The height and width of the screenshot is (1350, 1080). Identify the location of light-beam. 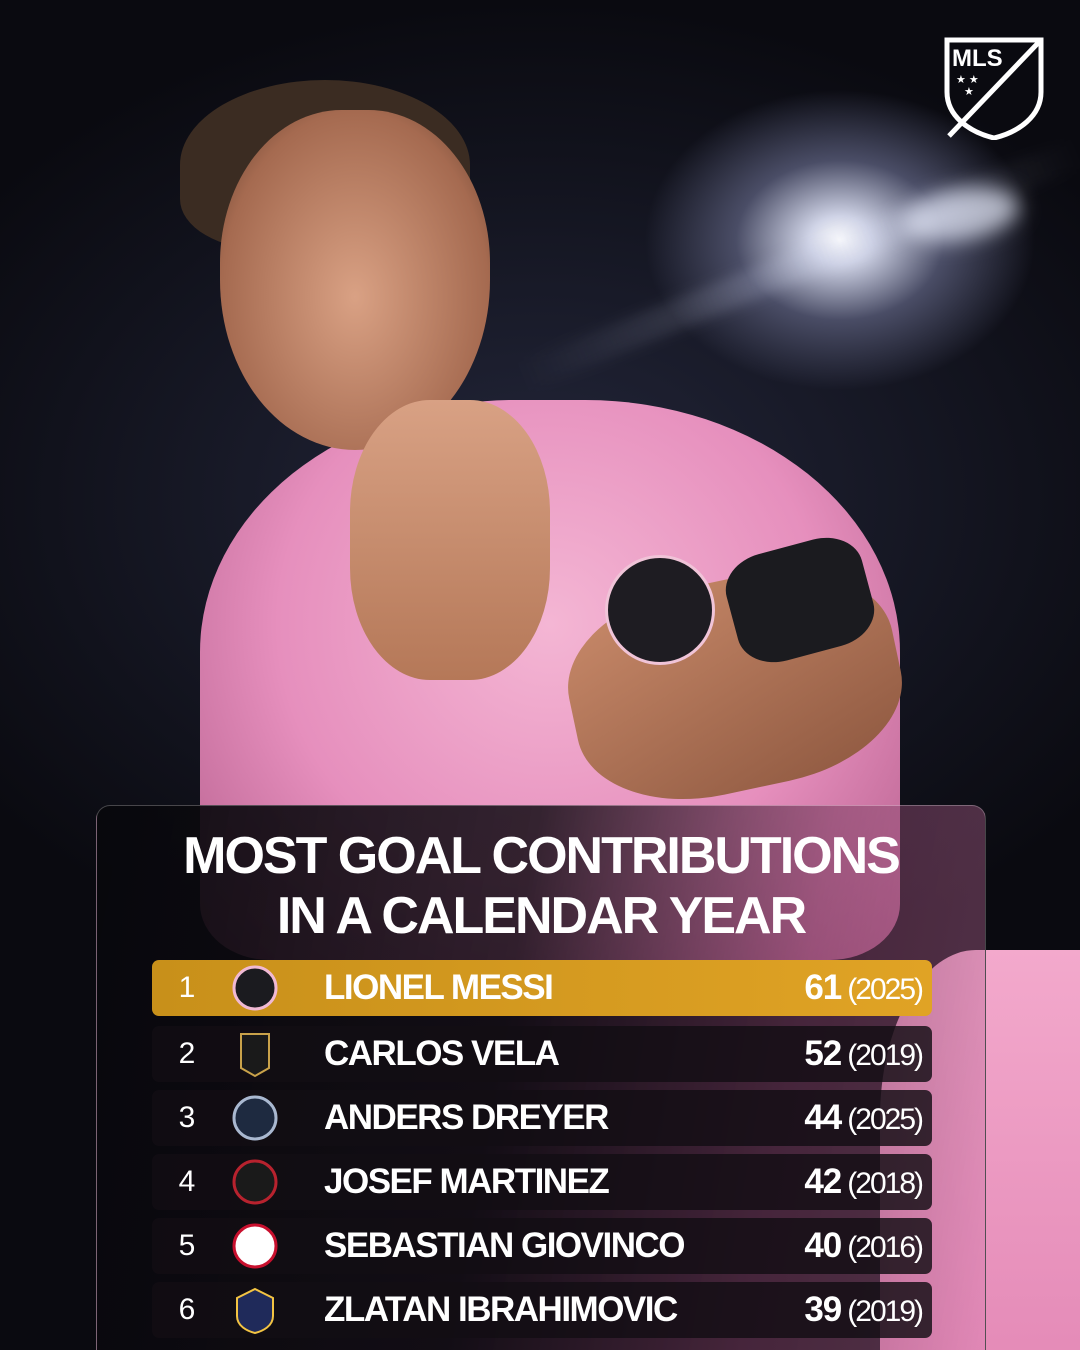
(798, 265).